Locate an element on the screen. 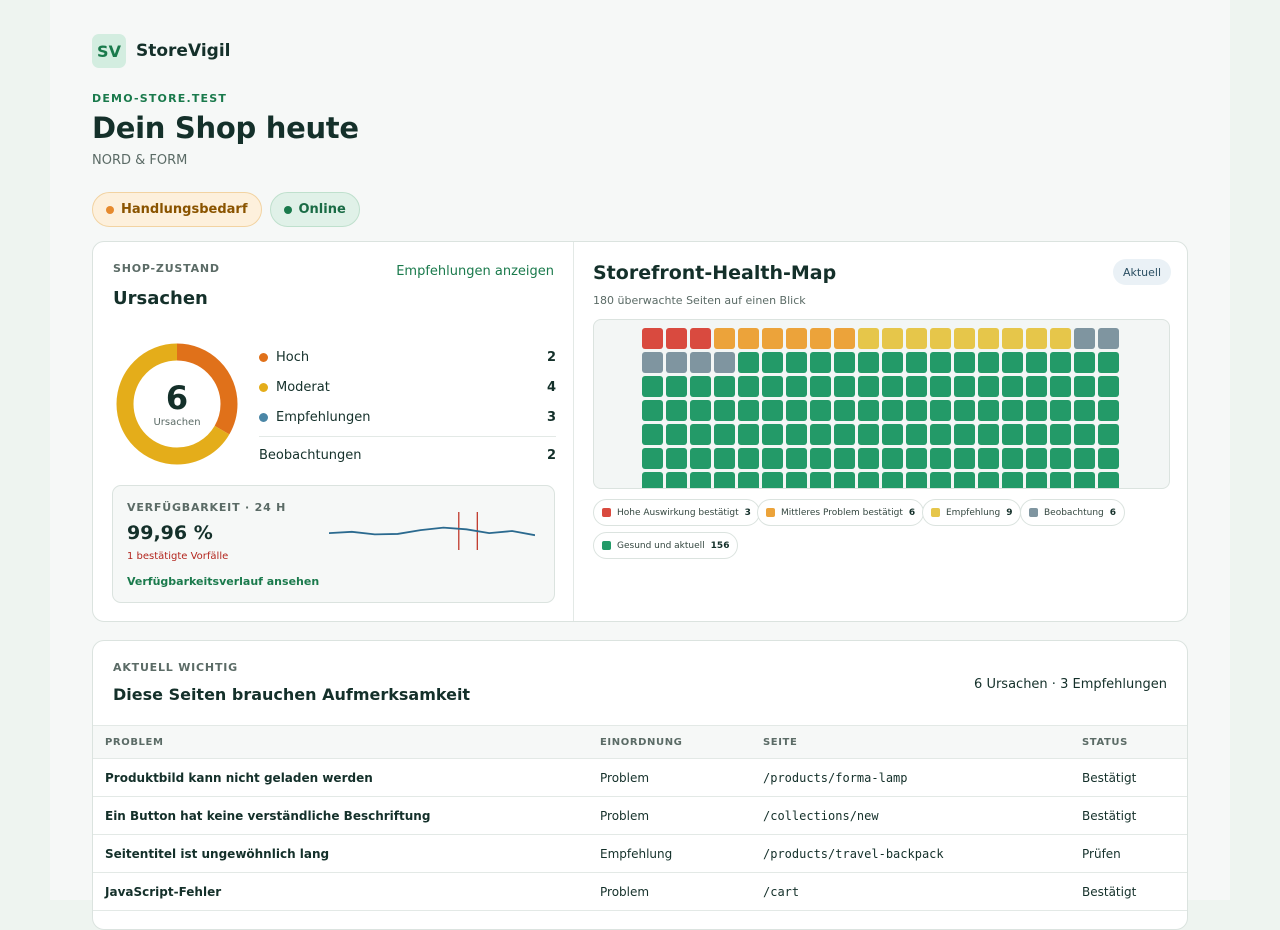 This screenshot has width=1280, height=930. legend-item-moderate: Moderat 4 is located at coordinates (407, 387).